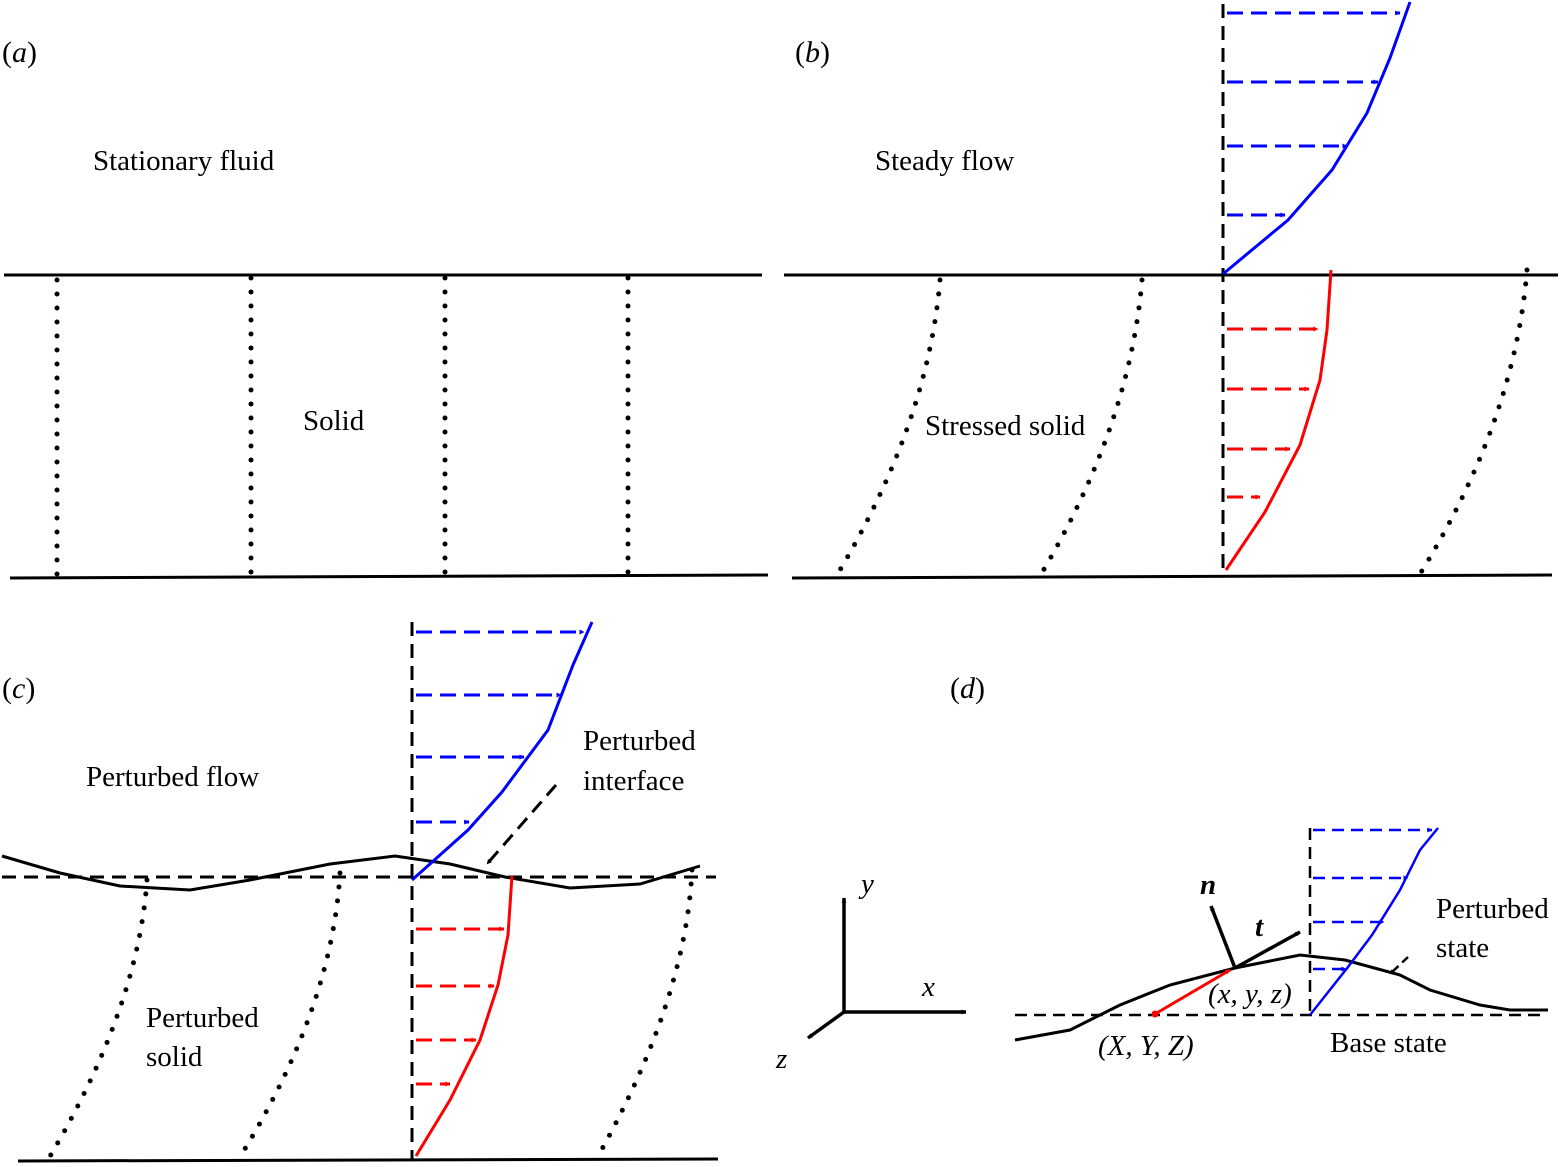  I want to click on panel-b-material-line, so click(1473, 422).